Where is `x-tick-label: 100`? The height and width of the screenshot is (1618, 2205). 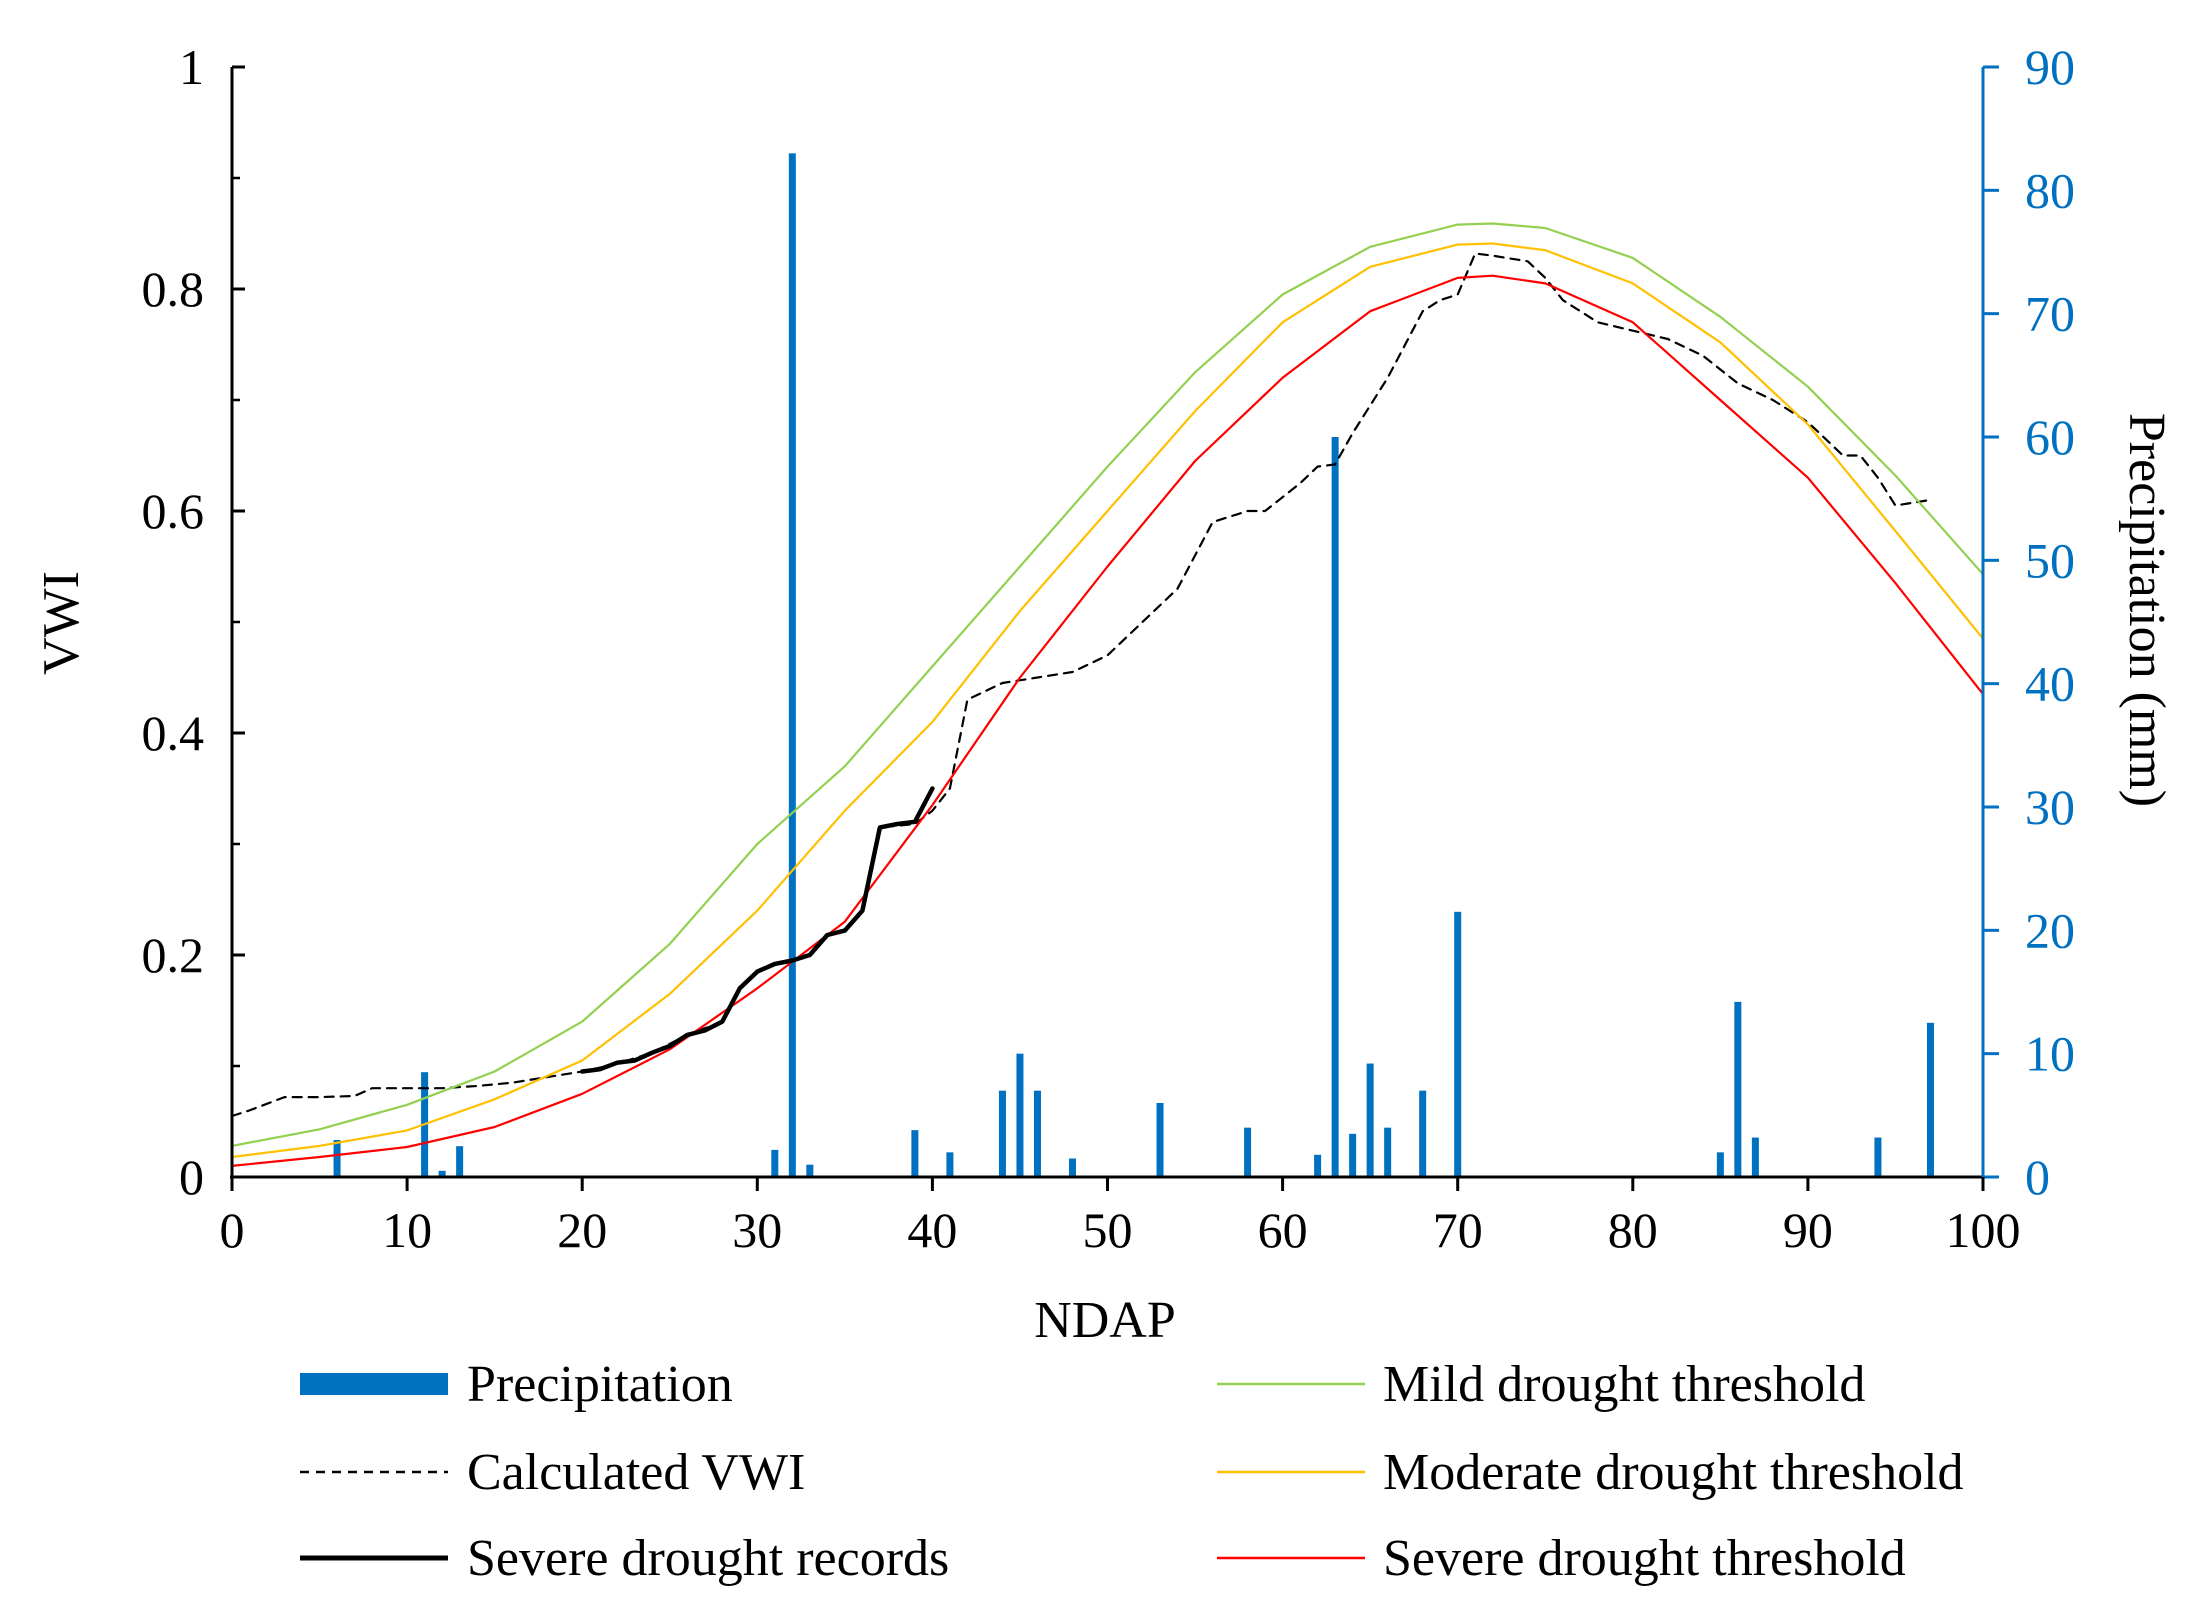
x-tick-label: 100 is located at coordinates (1983, 1230).